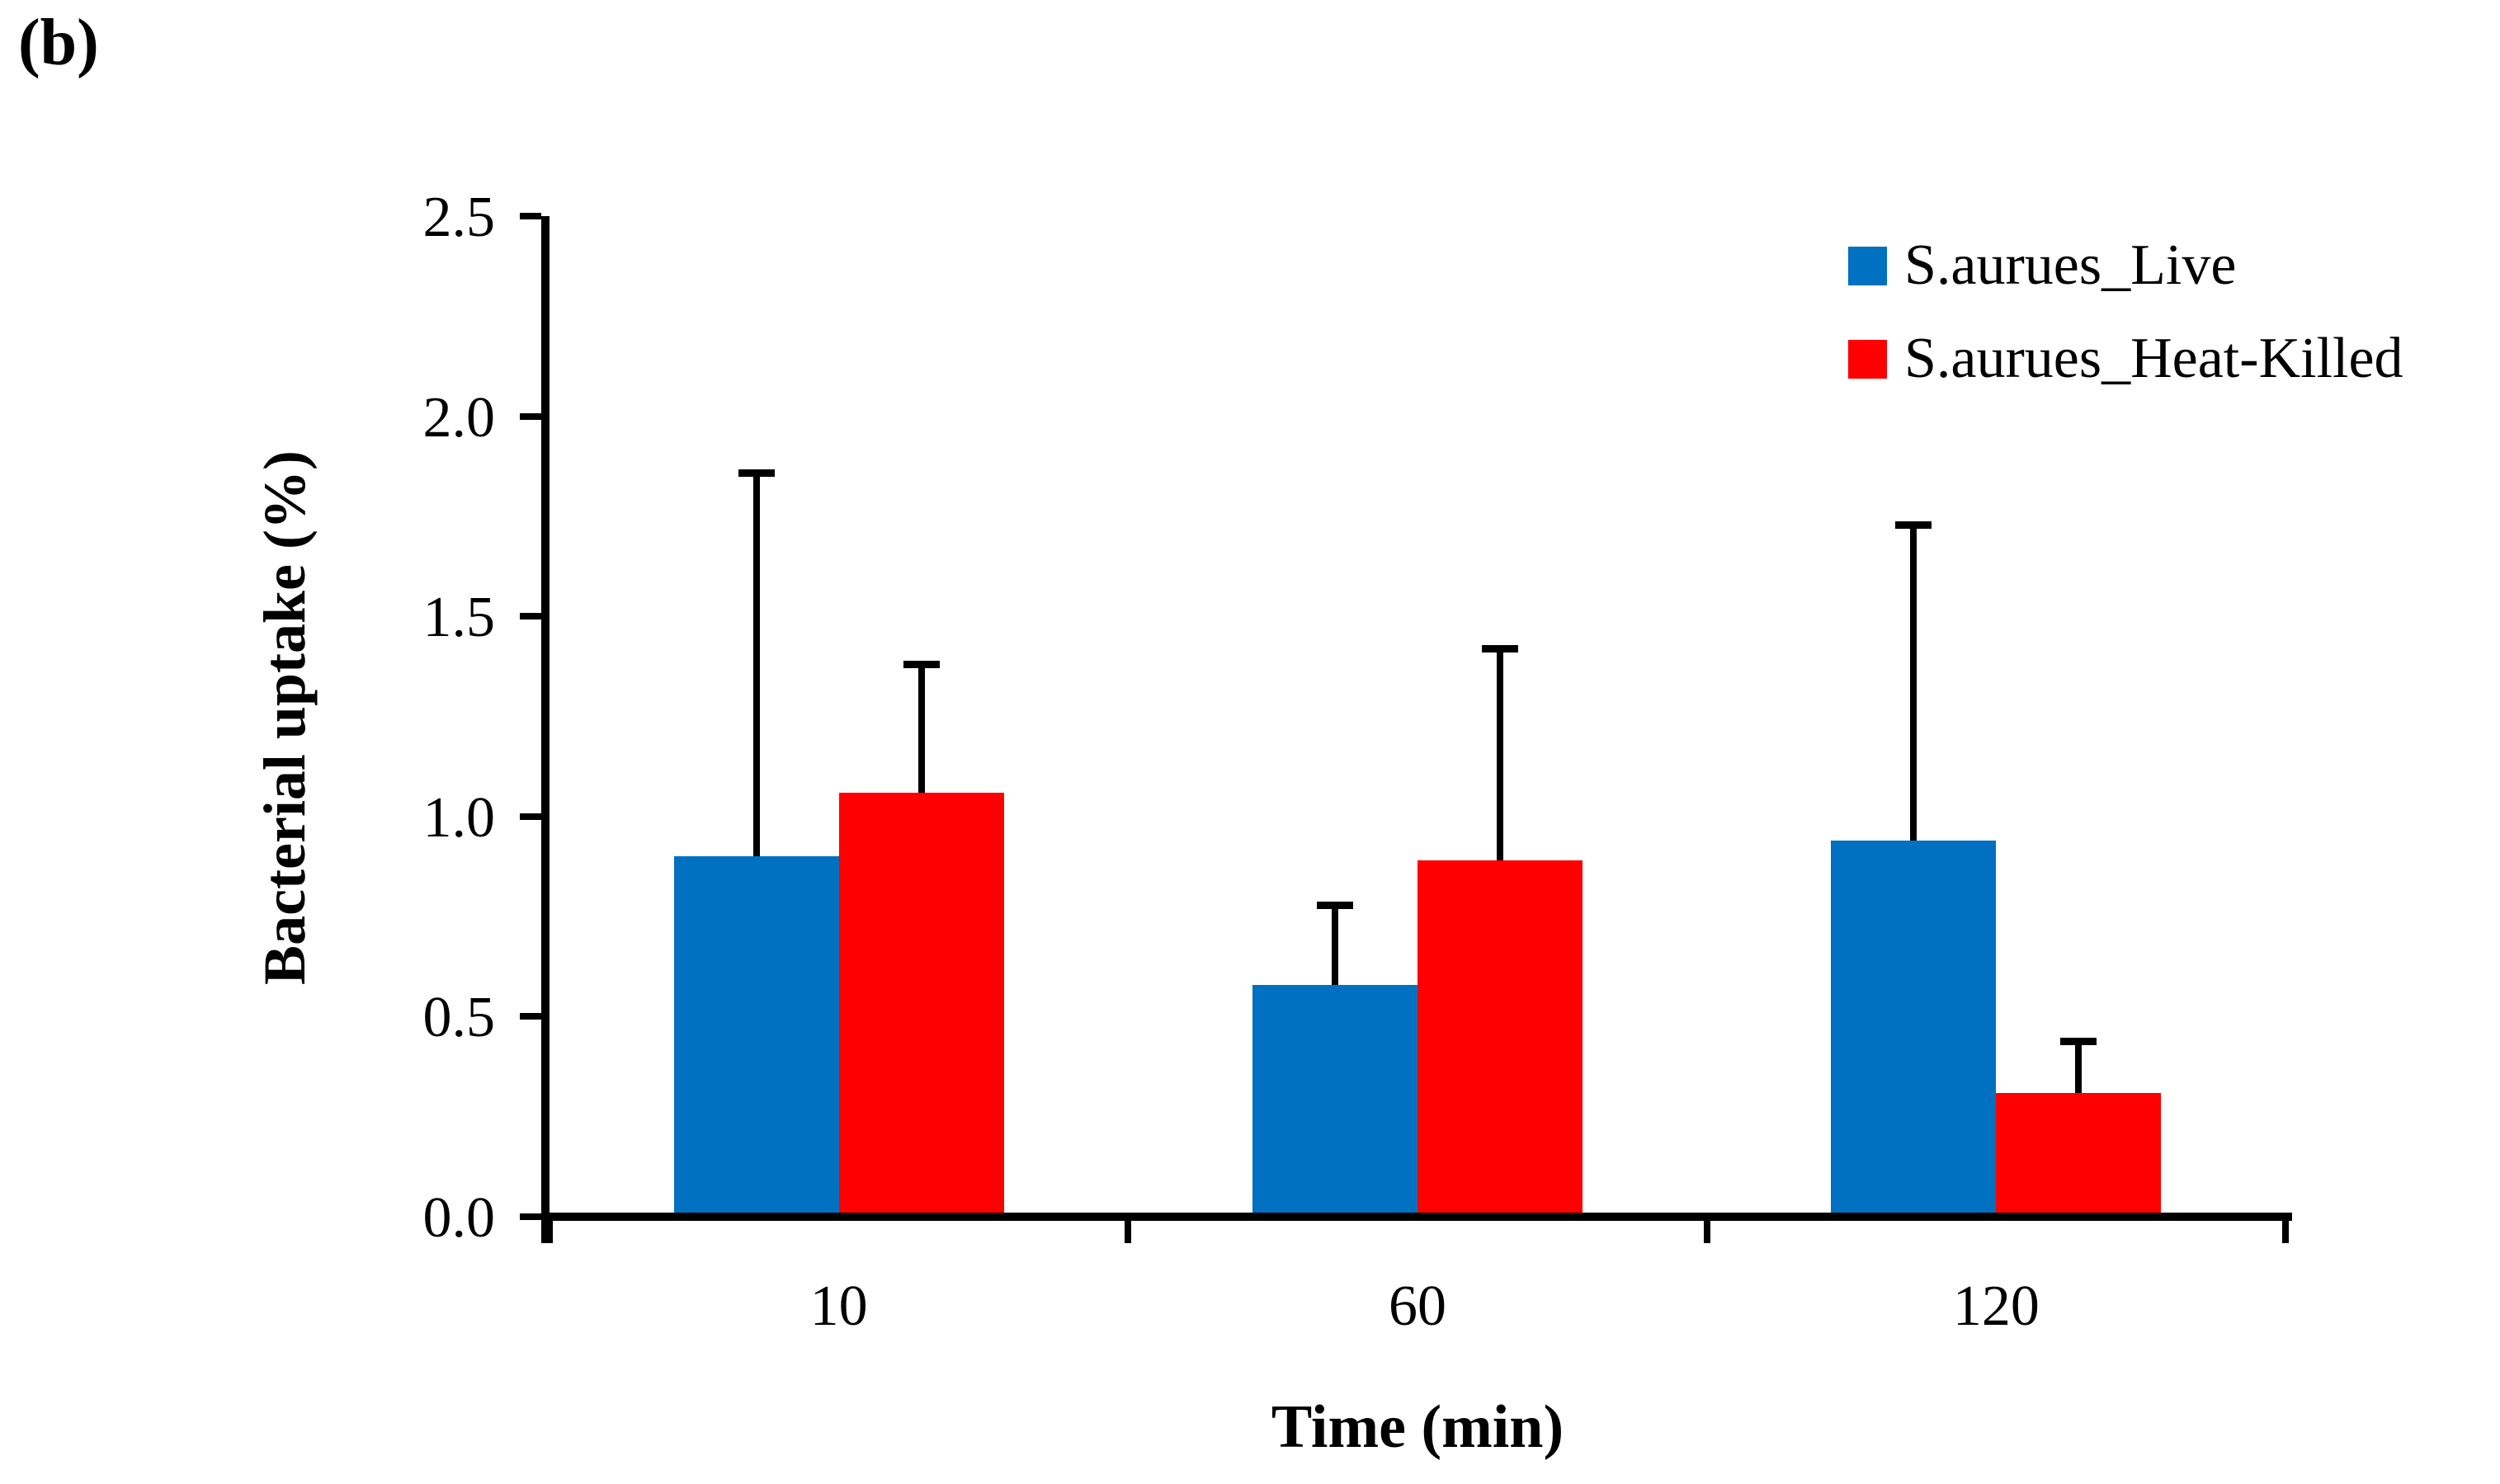 Image resolution: width=2500 pixels, height=1484 pixels. Describe the element at coordinates (1417, 1306) in the screenshot. I see `x-category-label: 60` at that location.